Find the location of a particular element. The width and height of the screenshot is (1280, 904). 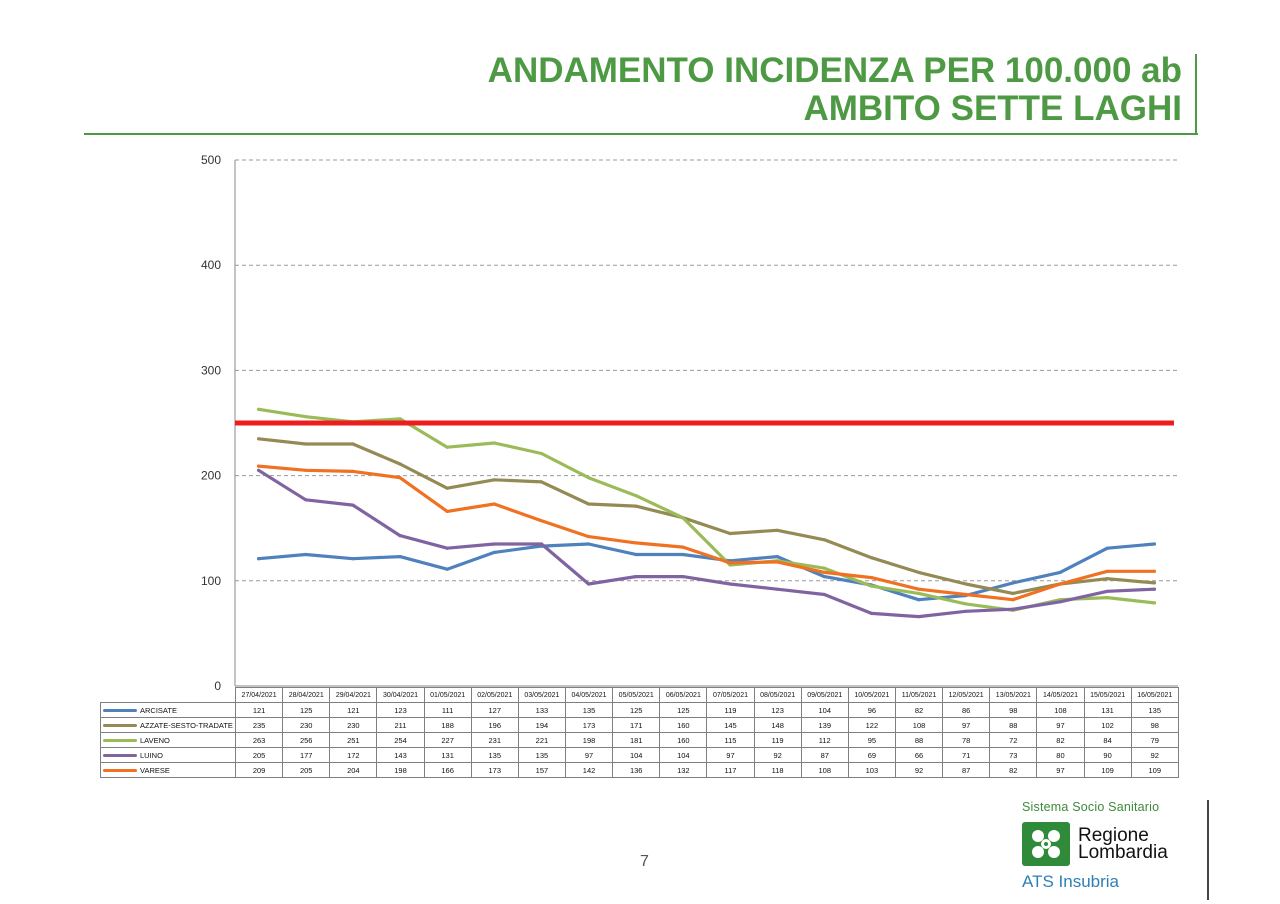

x-tick-label: 06/05/2021 is located at coordinates (683, 695).